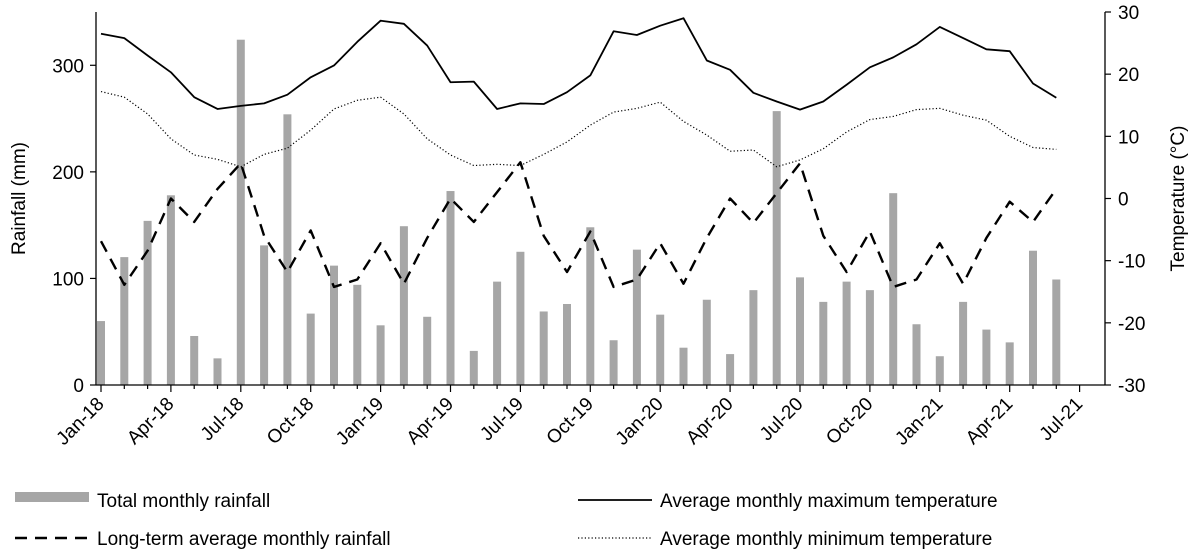  What do you see at coordinates (989, 421) in the screenshot?
I see `x-tick-label: Apr-21` at bounding box center [989, 421].